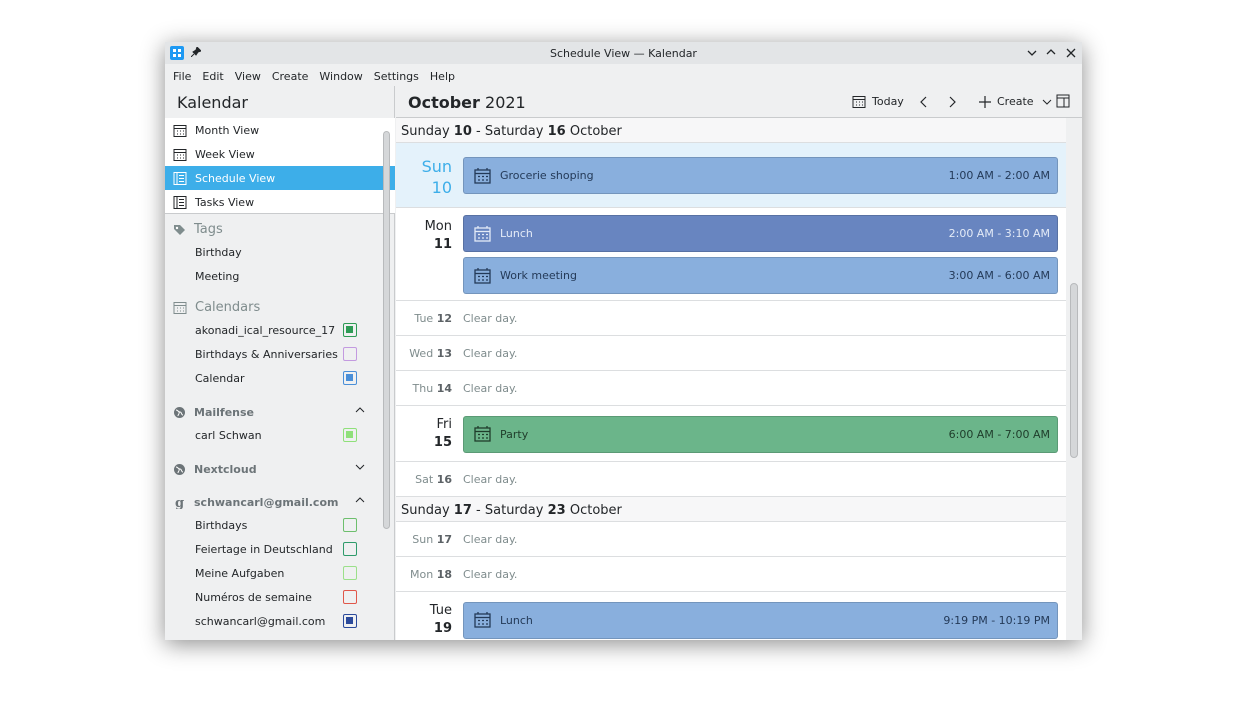 The image size is (1248, 702). I want to click on calendar-item: Calendar, so click(272, 378).